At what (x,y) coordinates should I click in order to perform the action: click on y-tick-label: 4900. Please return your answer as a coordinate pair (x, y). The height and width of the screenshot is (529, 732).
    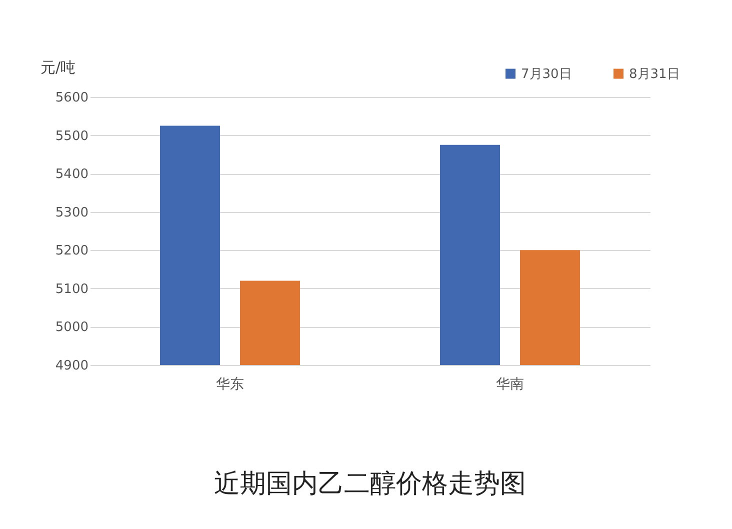
    Looking at the image, I should click on (71, 366).